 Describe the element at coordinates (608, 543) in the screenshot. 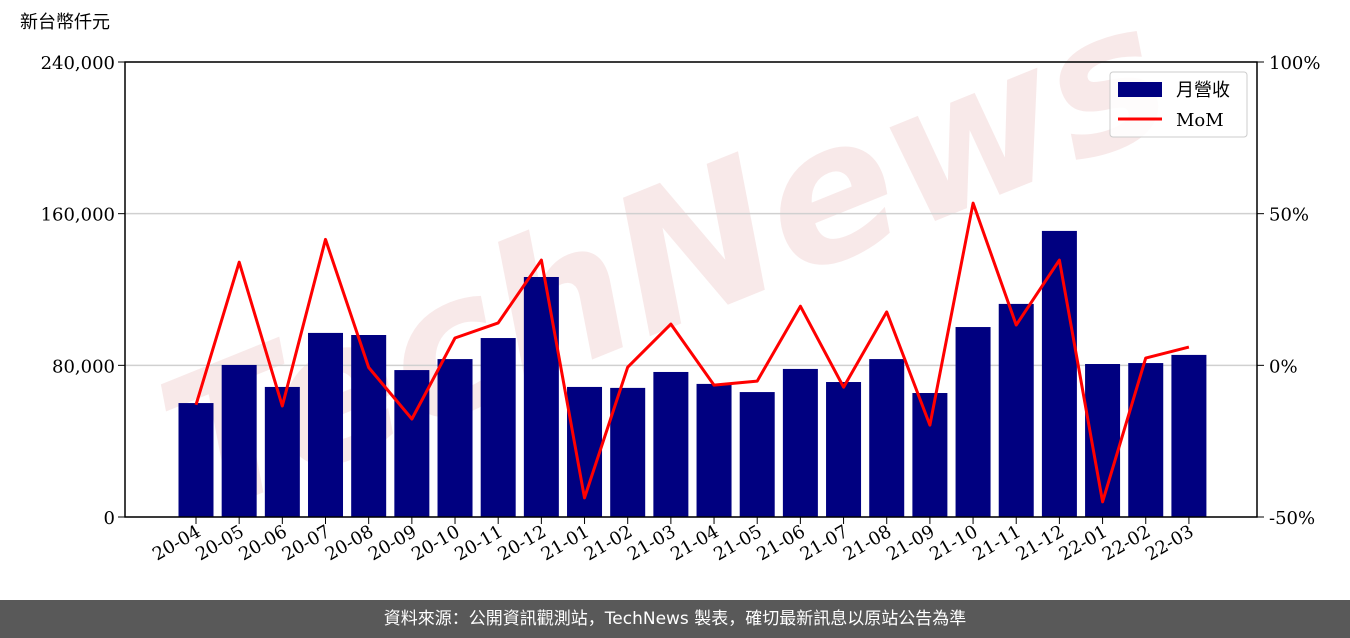

I see `x-tick-label: 21-02` at that location.